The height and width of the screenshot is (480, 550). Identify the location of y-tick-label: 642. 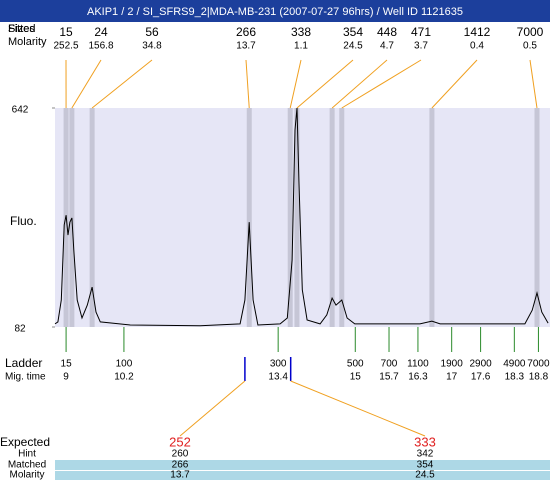
(20, 110).